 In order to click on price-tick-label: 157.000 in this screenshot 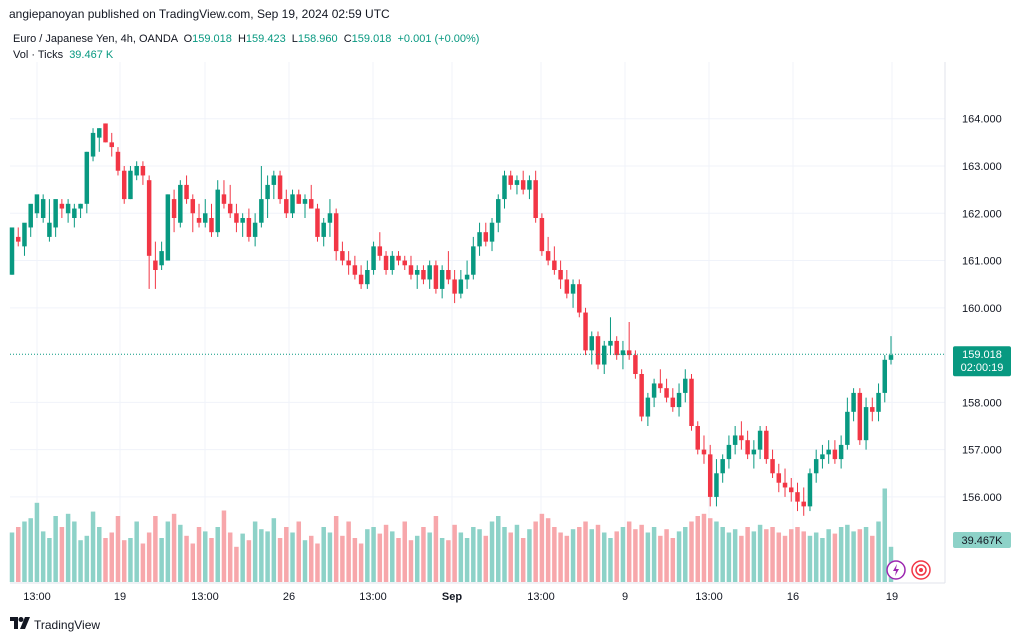, I will do `click(982, 451)`.